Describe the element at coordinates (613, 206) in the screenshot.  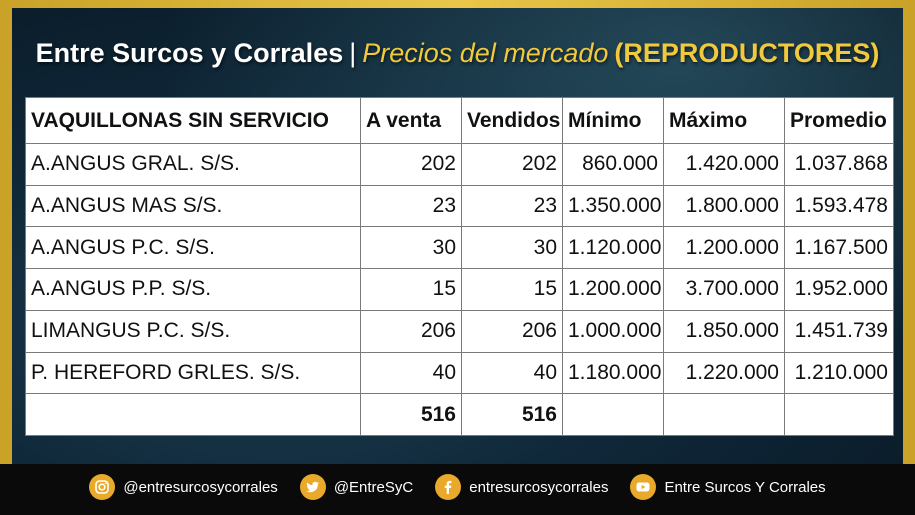
I see `cell-minimo: 1.350.000` at that location.